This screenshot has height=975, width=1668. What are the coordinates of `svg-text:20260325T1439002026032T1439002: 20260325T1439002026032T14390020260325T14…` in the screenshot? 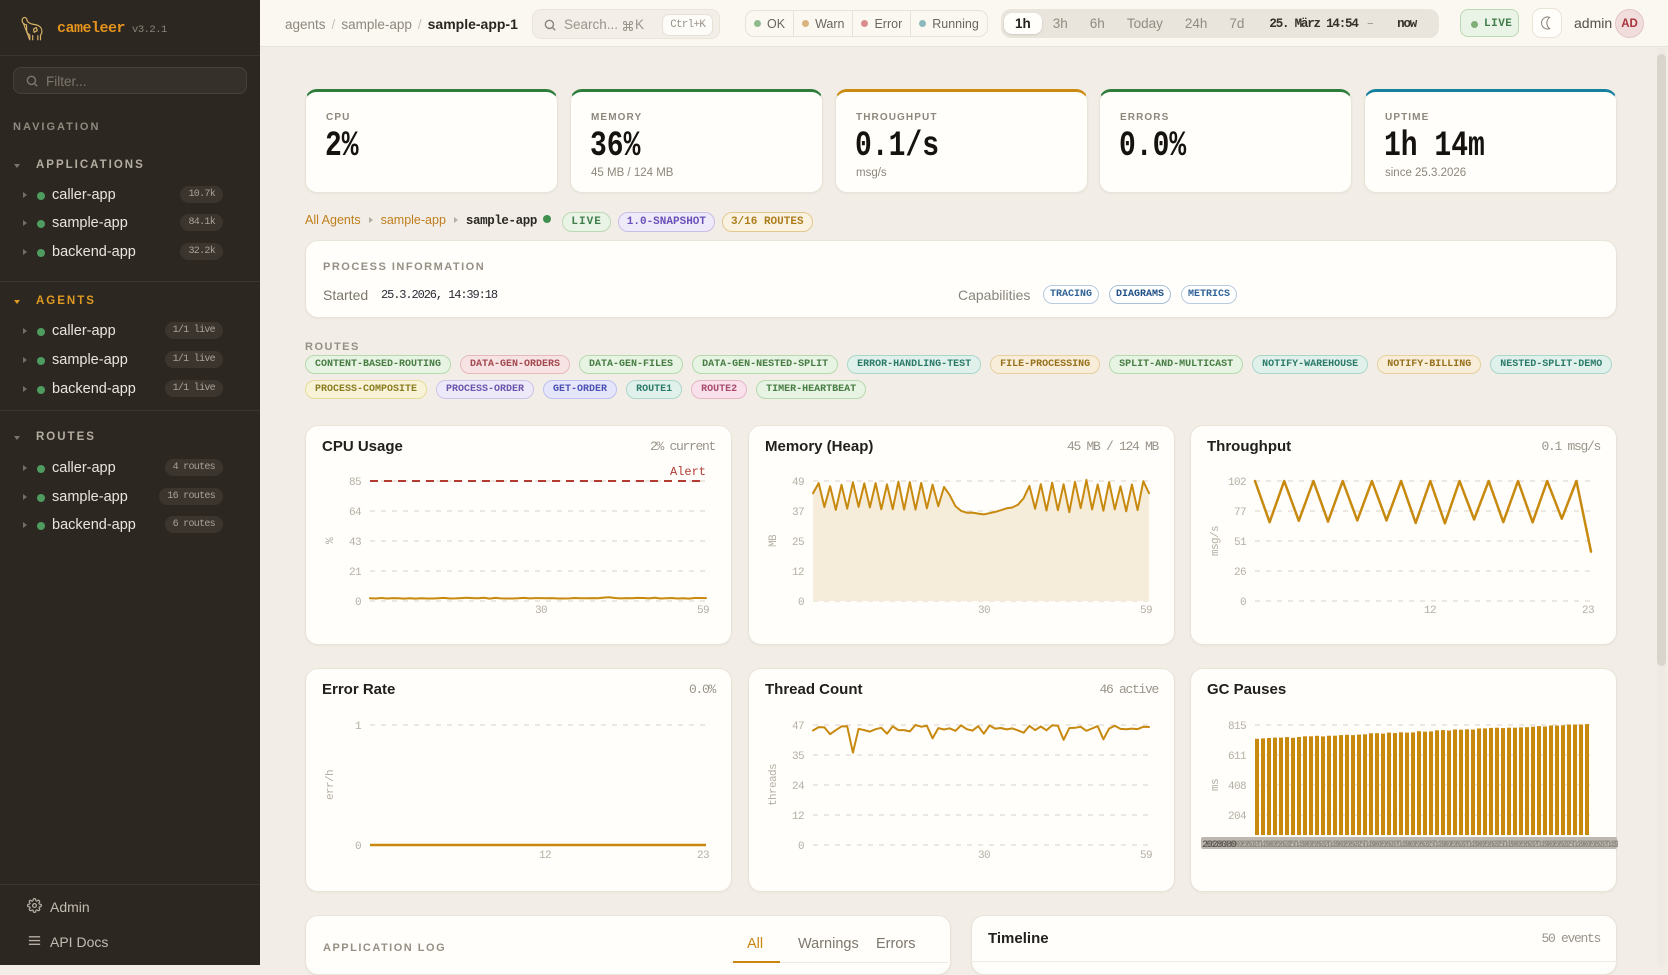 It's located at (1410, 845).